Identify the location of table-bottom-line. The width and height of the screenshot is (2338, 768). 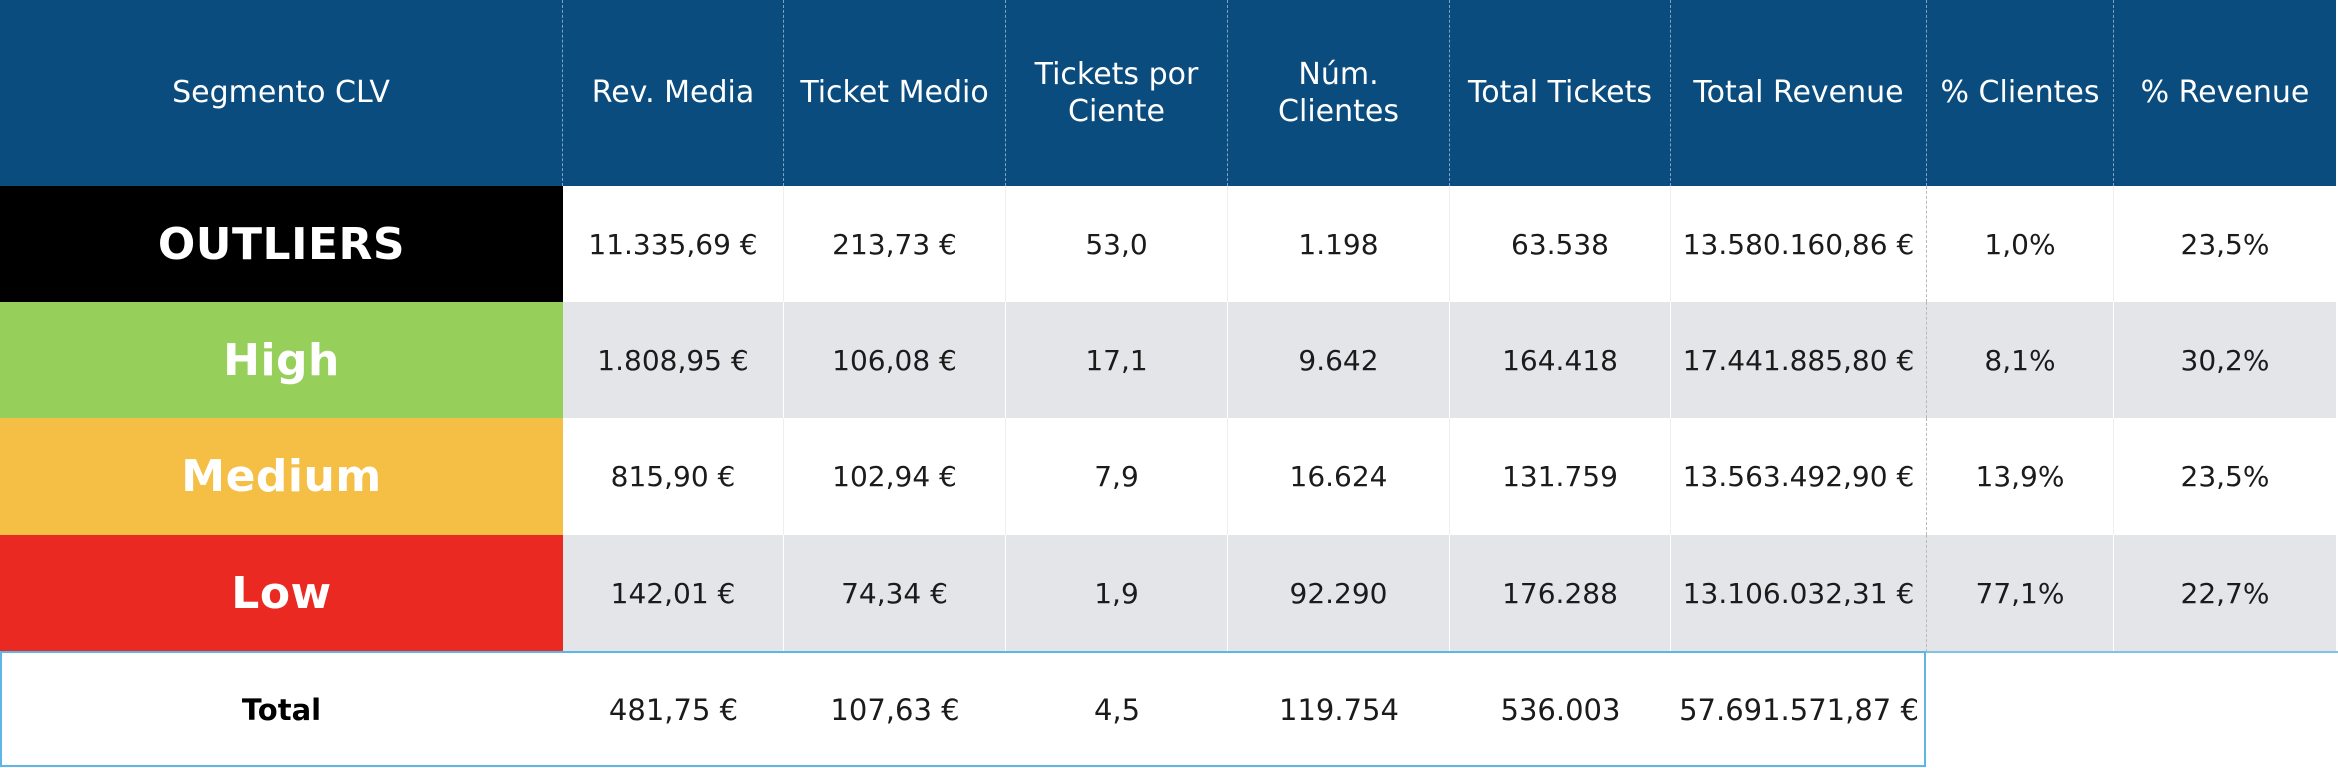
(2132, 652).